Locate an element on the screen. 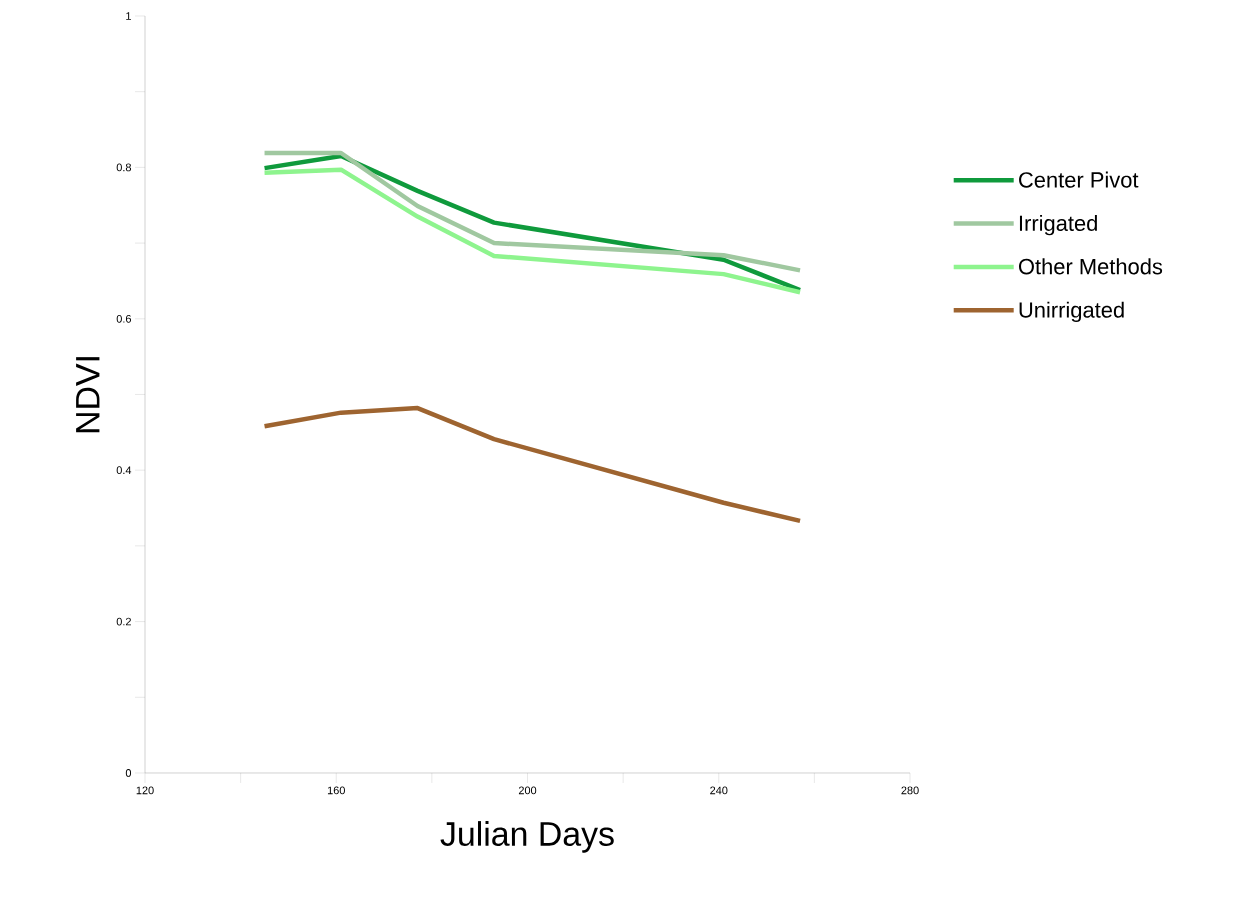  y-tick-label: 0 is located at coordinates (128, 773).